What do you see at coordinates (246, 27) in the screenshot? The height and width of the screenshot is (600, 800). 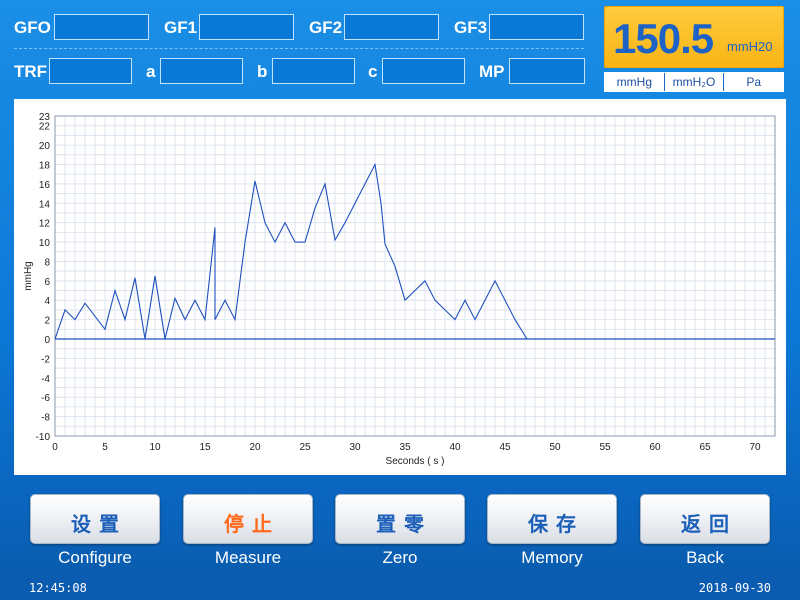 I see `gf1-field` at bounding box center [246, 27].